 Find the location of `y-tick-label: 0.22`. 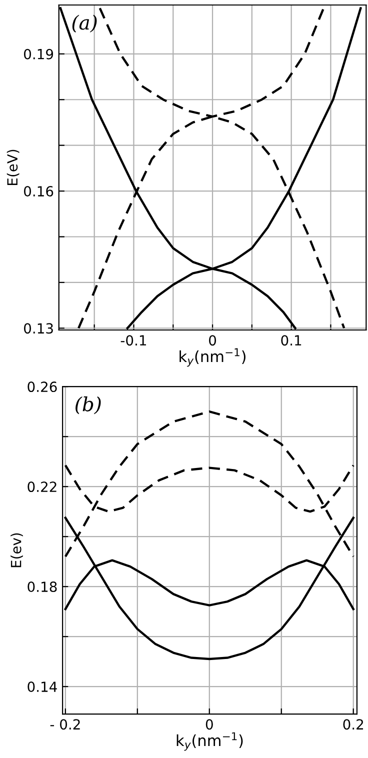

y-tick-label: 0.22 is located at coordinates (42, 487).